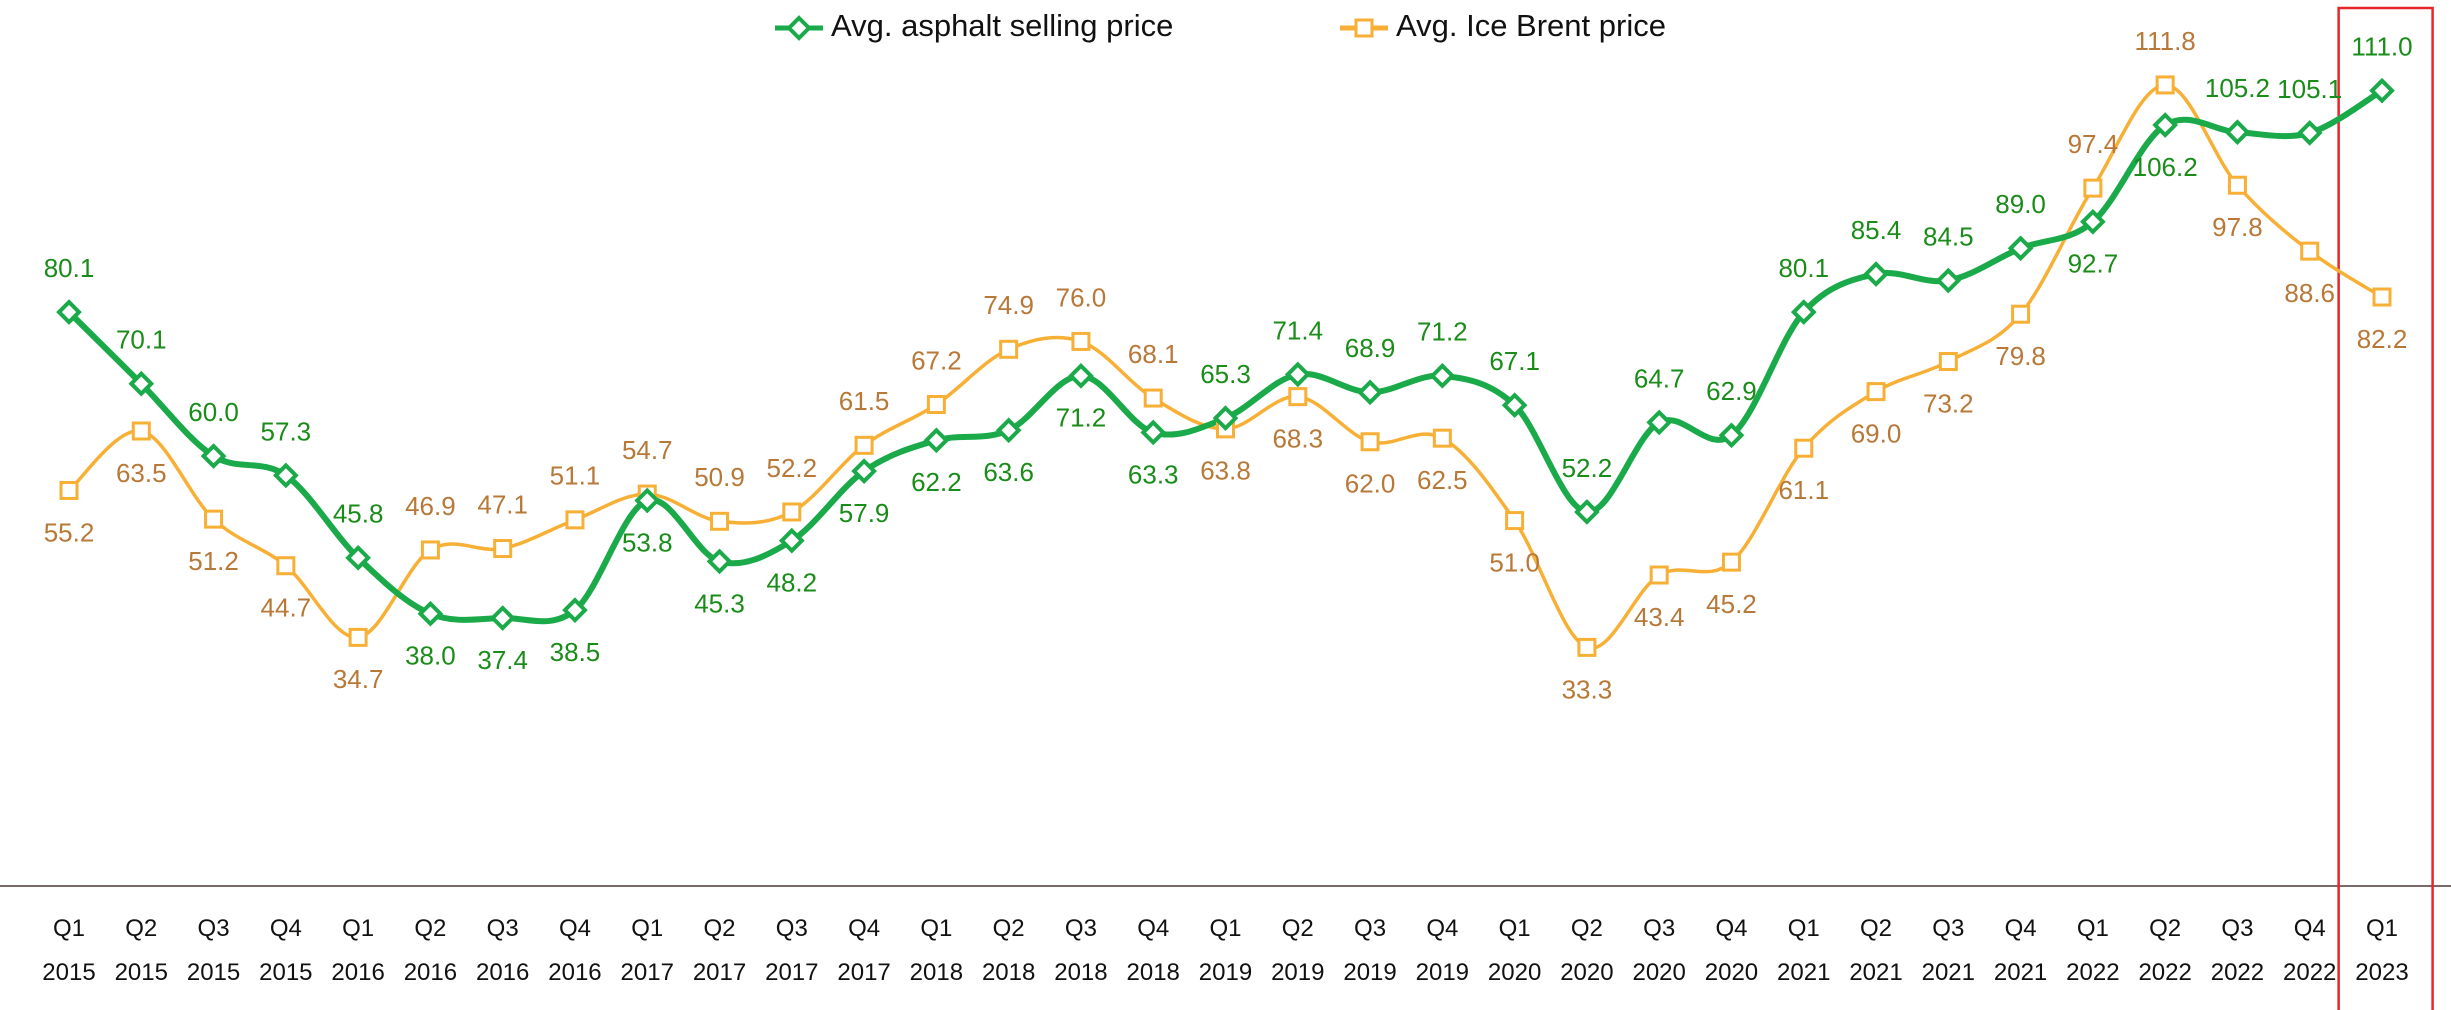 The image size is (2451, 1010). I want to click on data-label: 61.1, so click(1803, 490).